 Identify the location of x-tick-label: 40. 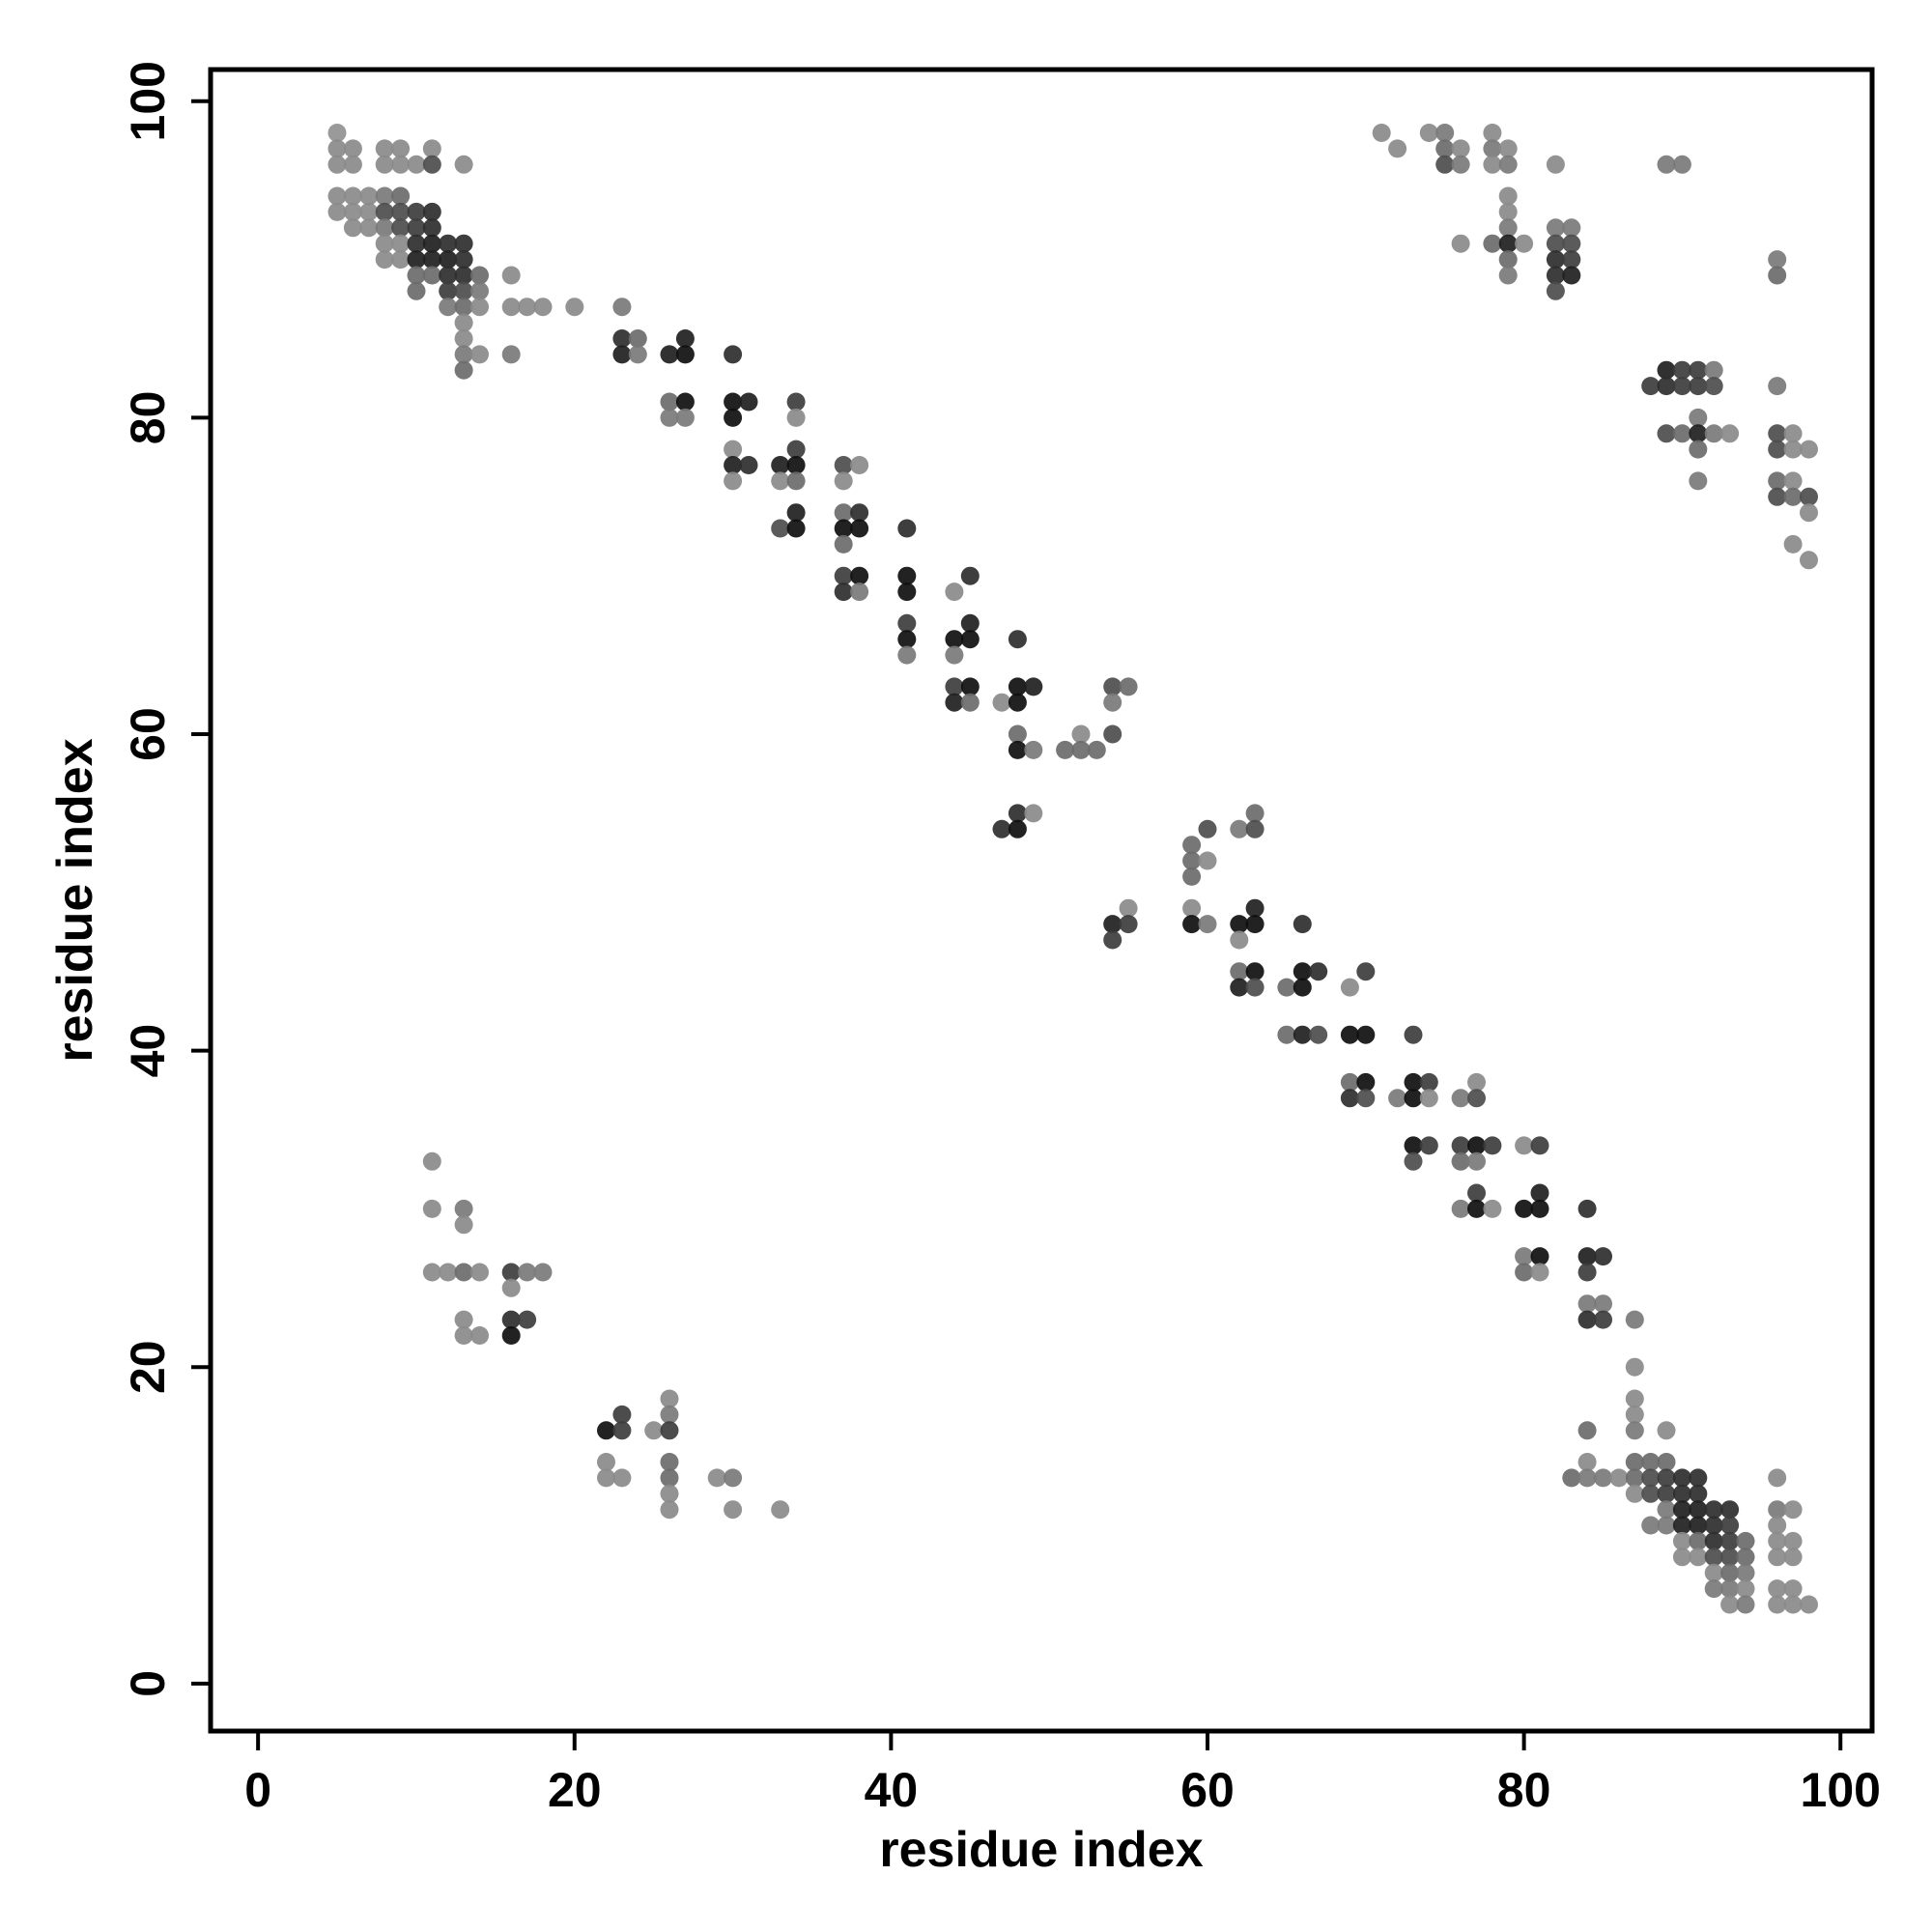
(892, 1790).